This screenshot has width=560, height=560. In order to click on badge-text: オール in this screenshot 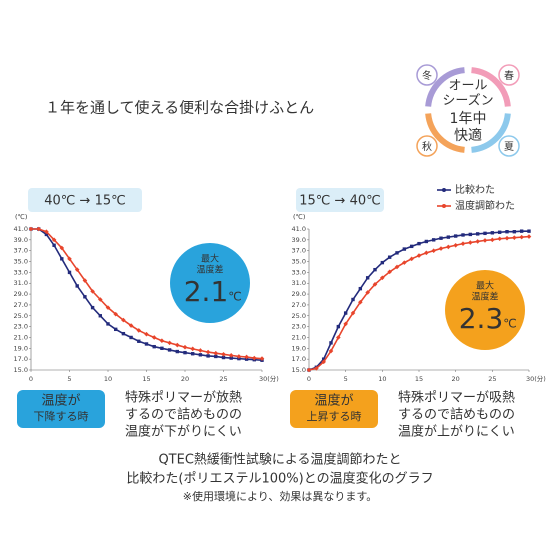, I will do `click(467, 86)`.